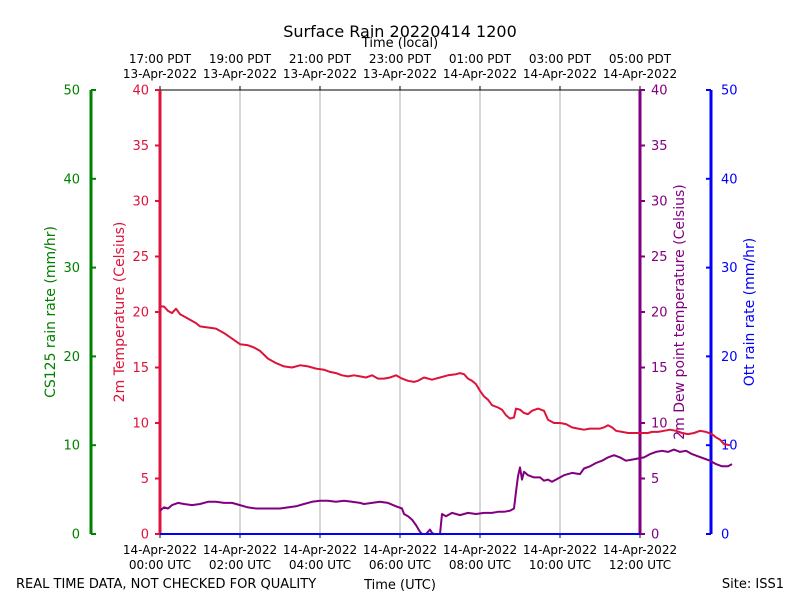  What do you see at coordinates (659, 146) in the screenshot?
I see `dew-tick-label-7: 35` at bounding box center [659, 146].